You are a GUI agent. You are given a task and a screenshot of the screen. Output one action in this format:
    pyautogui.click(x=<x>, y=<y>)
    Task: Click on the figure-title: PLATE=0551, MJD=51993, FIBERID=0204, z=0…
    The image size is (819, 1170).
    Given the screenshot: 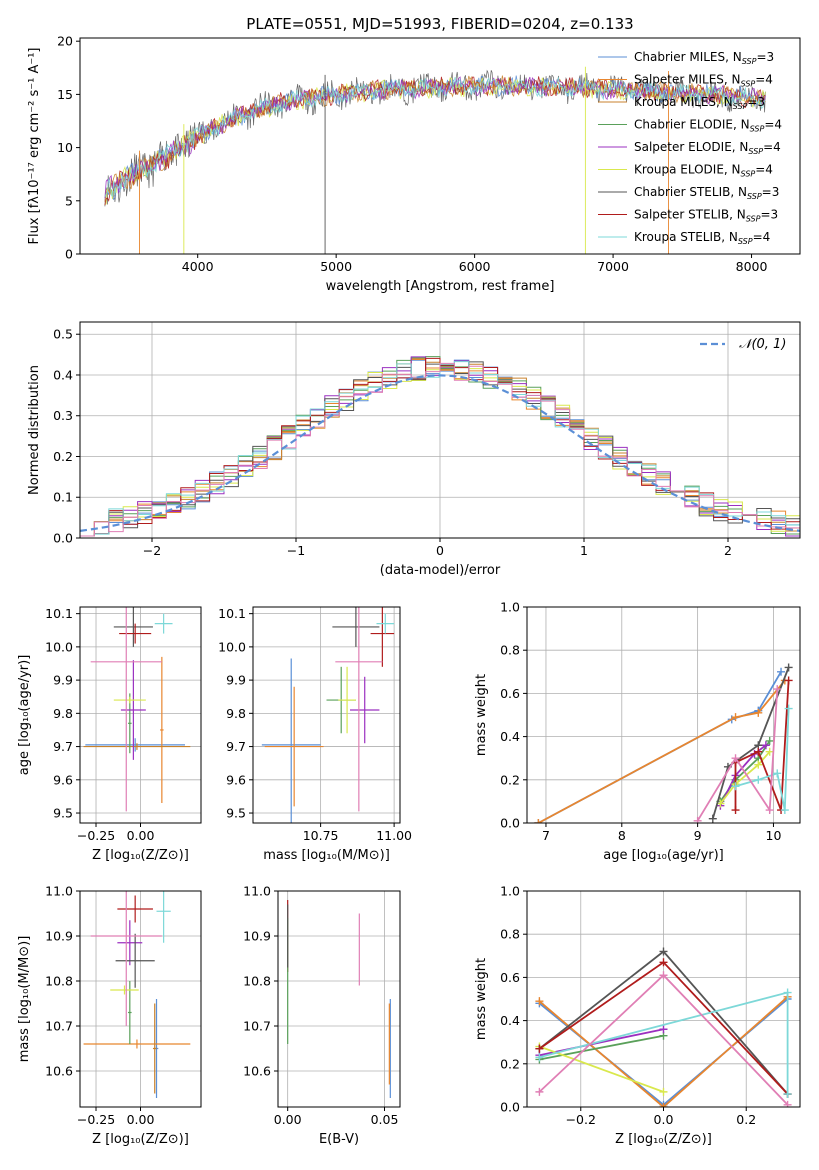 What is the action you would take?
    pyautogui.click(x=439, y=24)
    